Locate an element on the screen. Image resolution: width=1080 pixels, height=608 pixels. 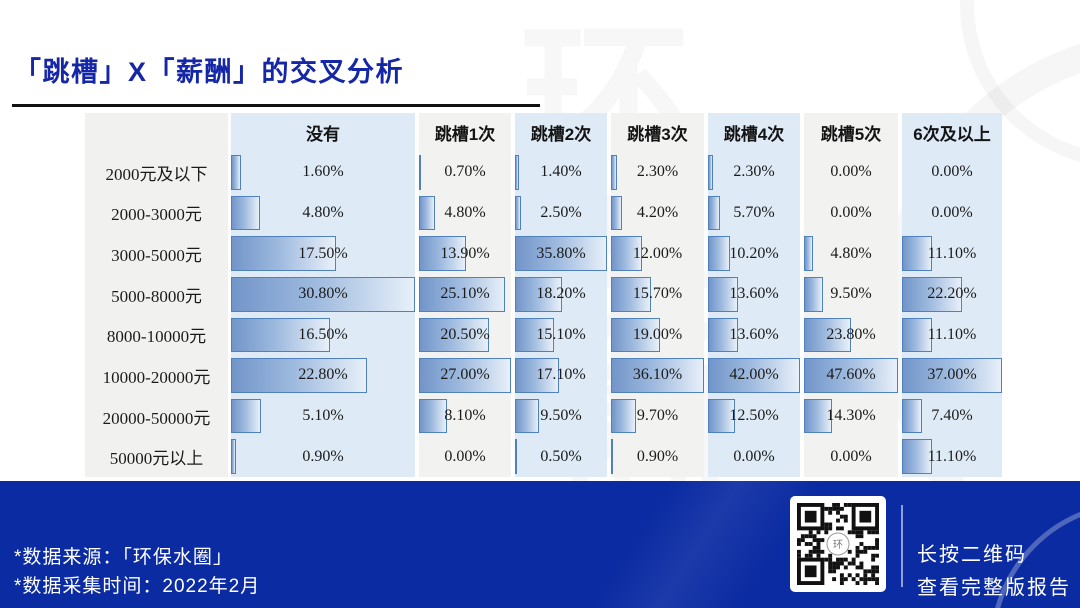
cell-value: 2.50% is located at coordinates (561, 212).